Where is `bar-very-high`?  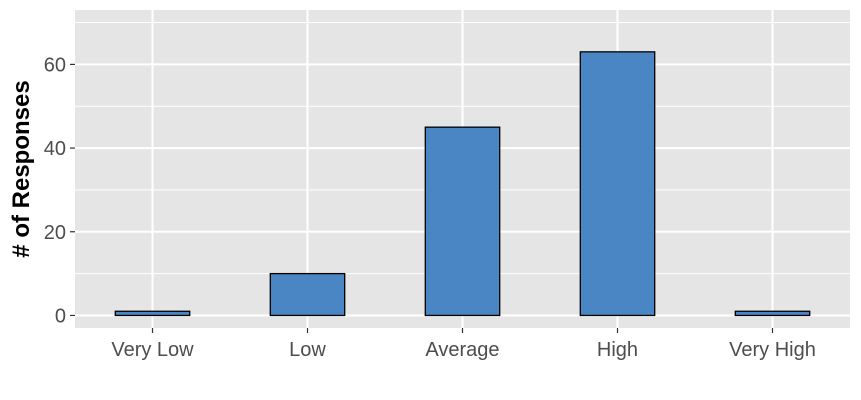 bar-very-high is located at coordinates (772, 313).